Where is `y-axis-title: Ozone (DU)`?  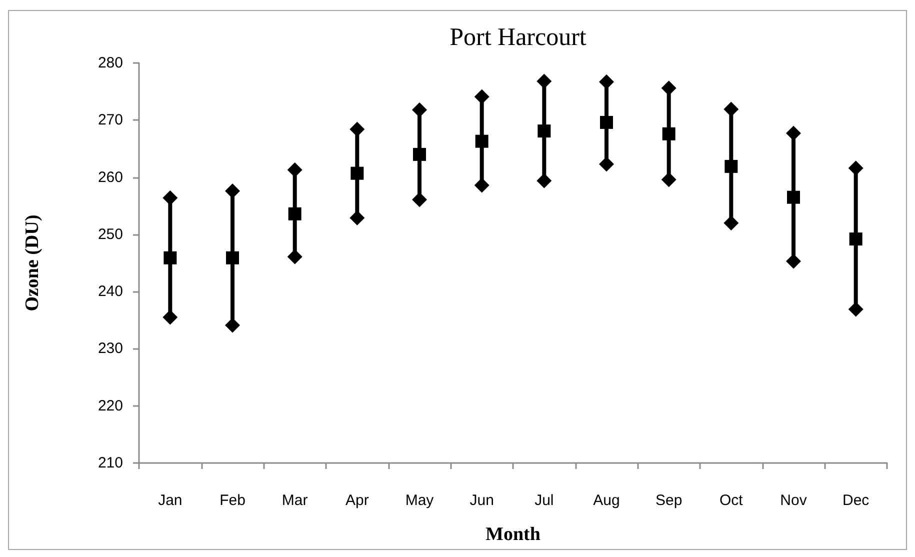 y-axis-title: Ozone (DU) is located at coordinates (32, 263).